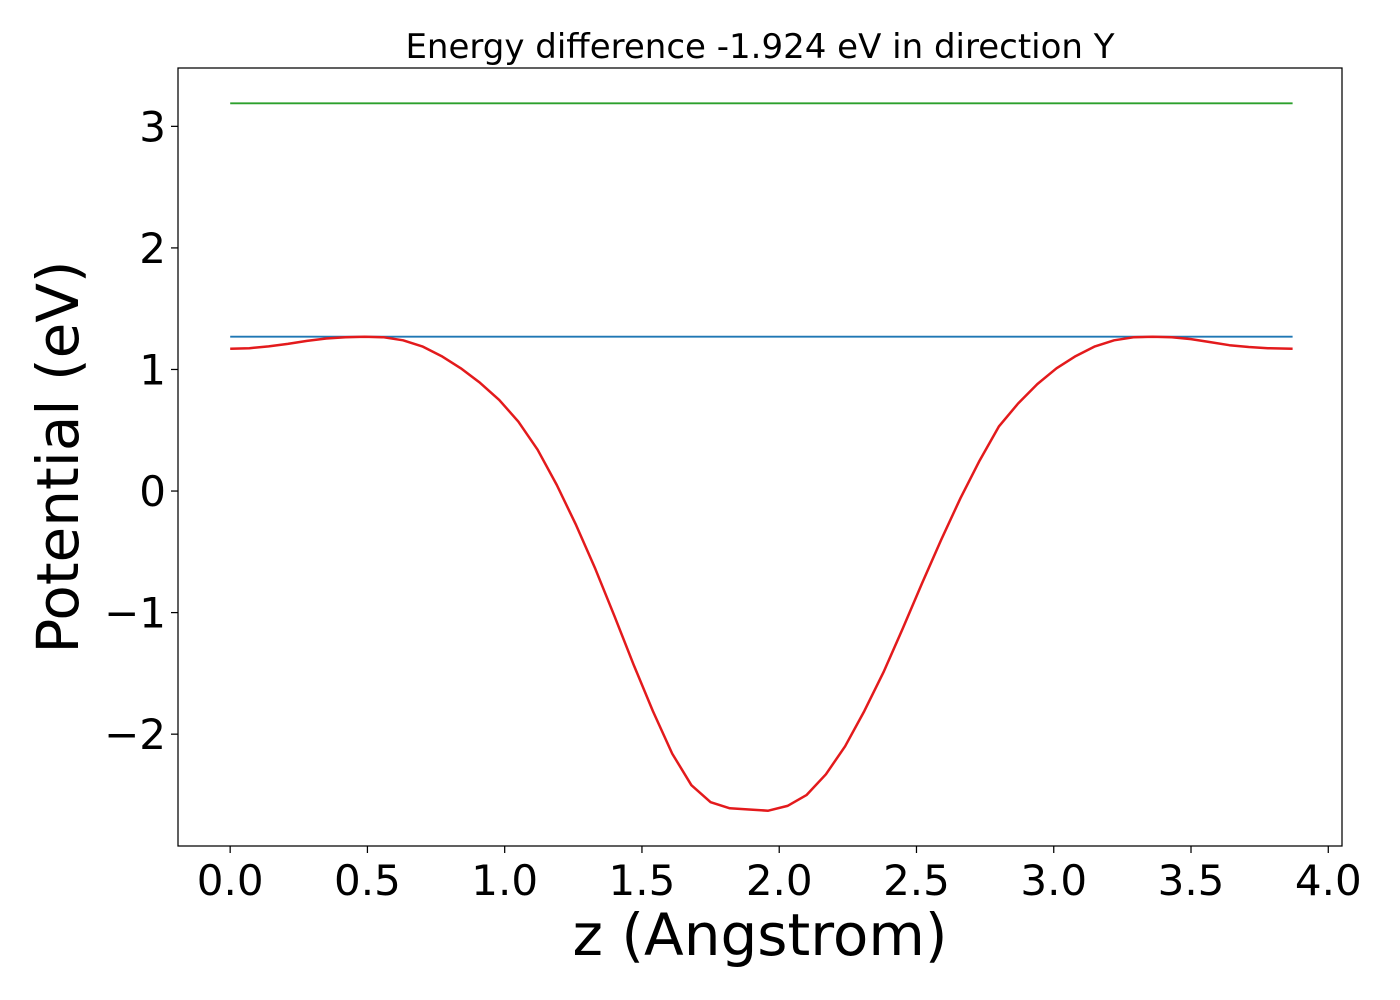 The height and width of the screenshot is (1000, 1400). Describe the element at coordinates (152, 369) in the screenshot. I see `y-tick-label: 1` at that location.